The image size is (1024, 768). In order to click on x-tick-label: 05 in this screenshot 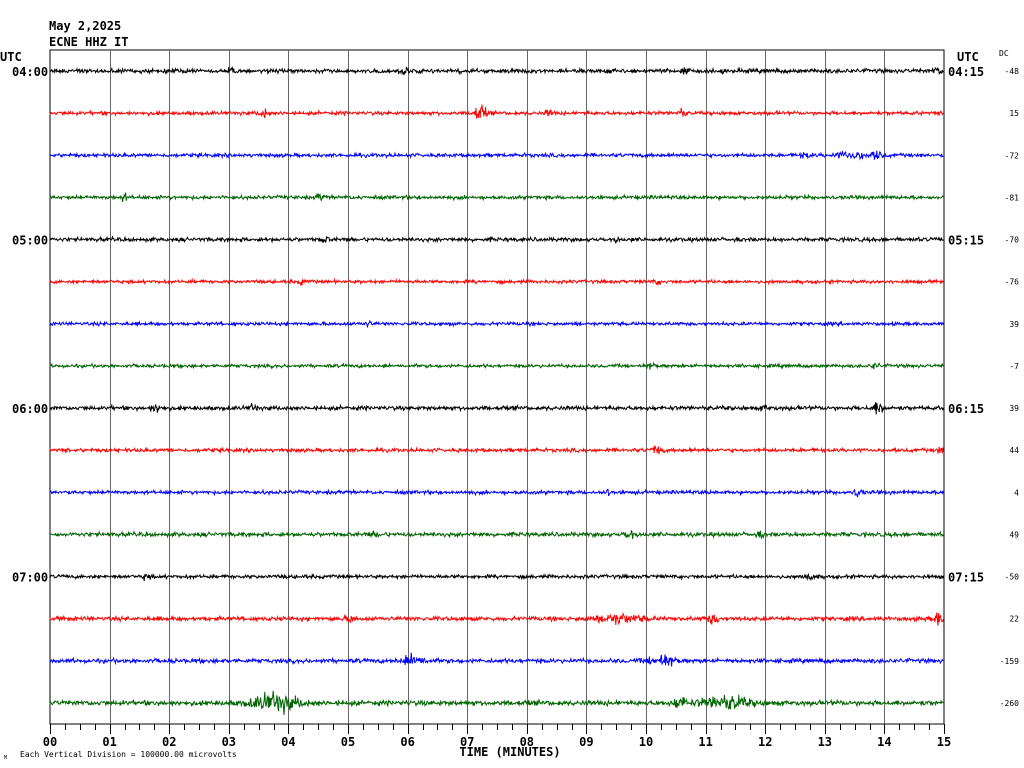, I will do `click(348, 742)`.